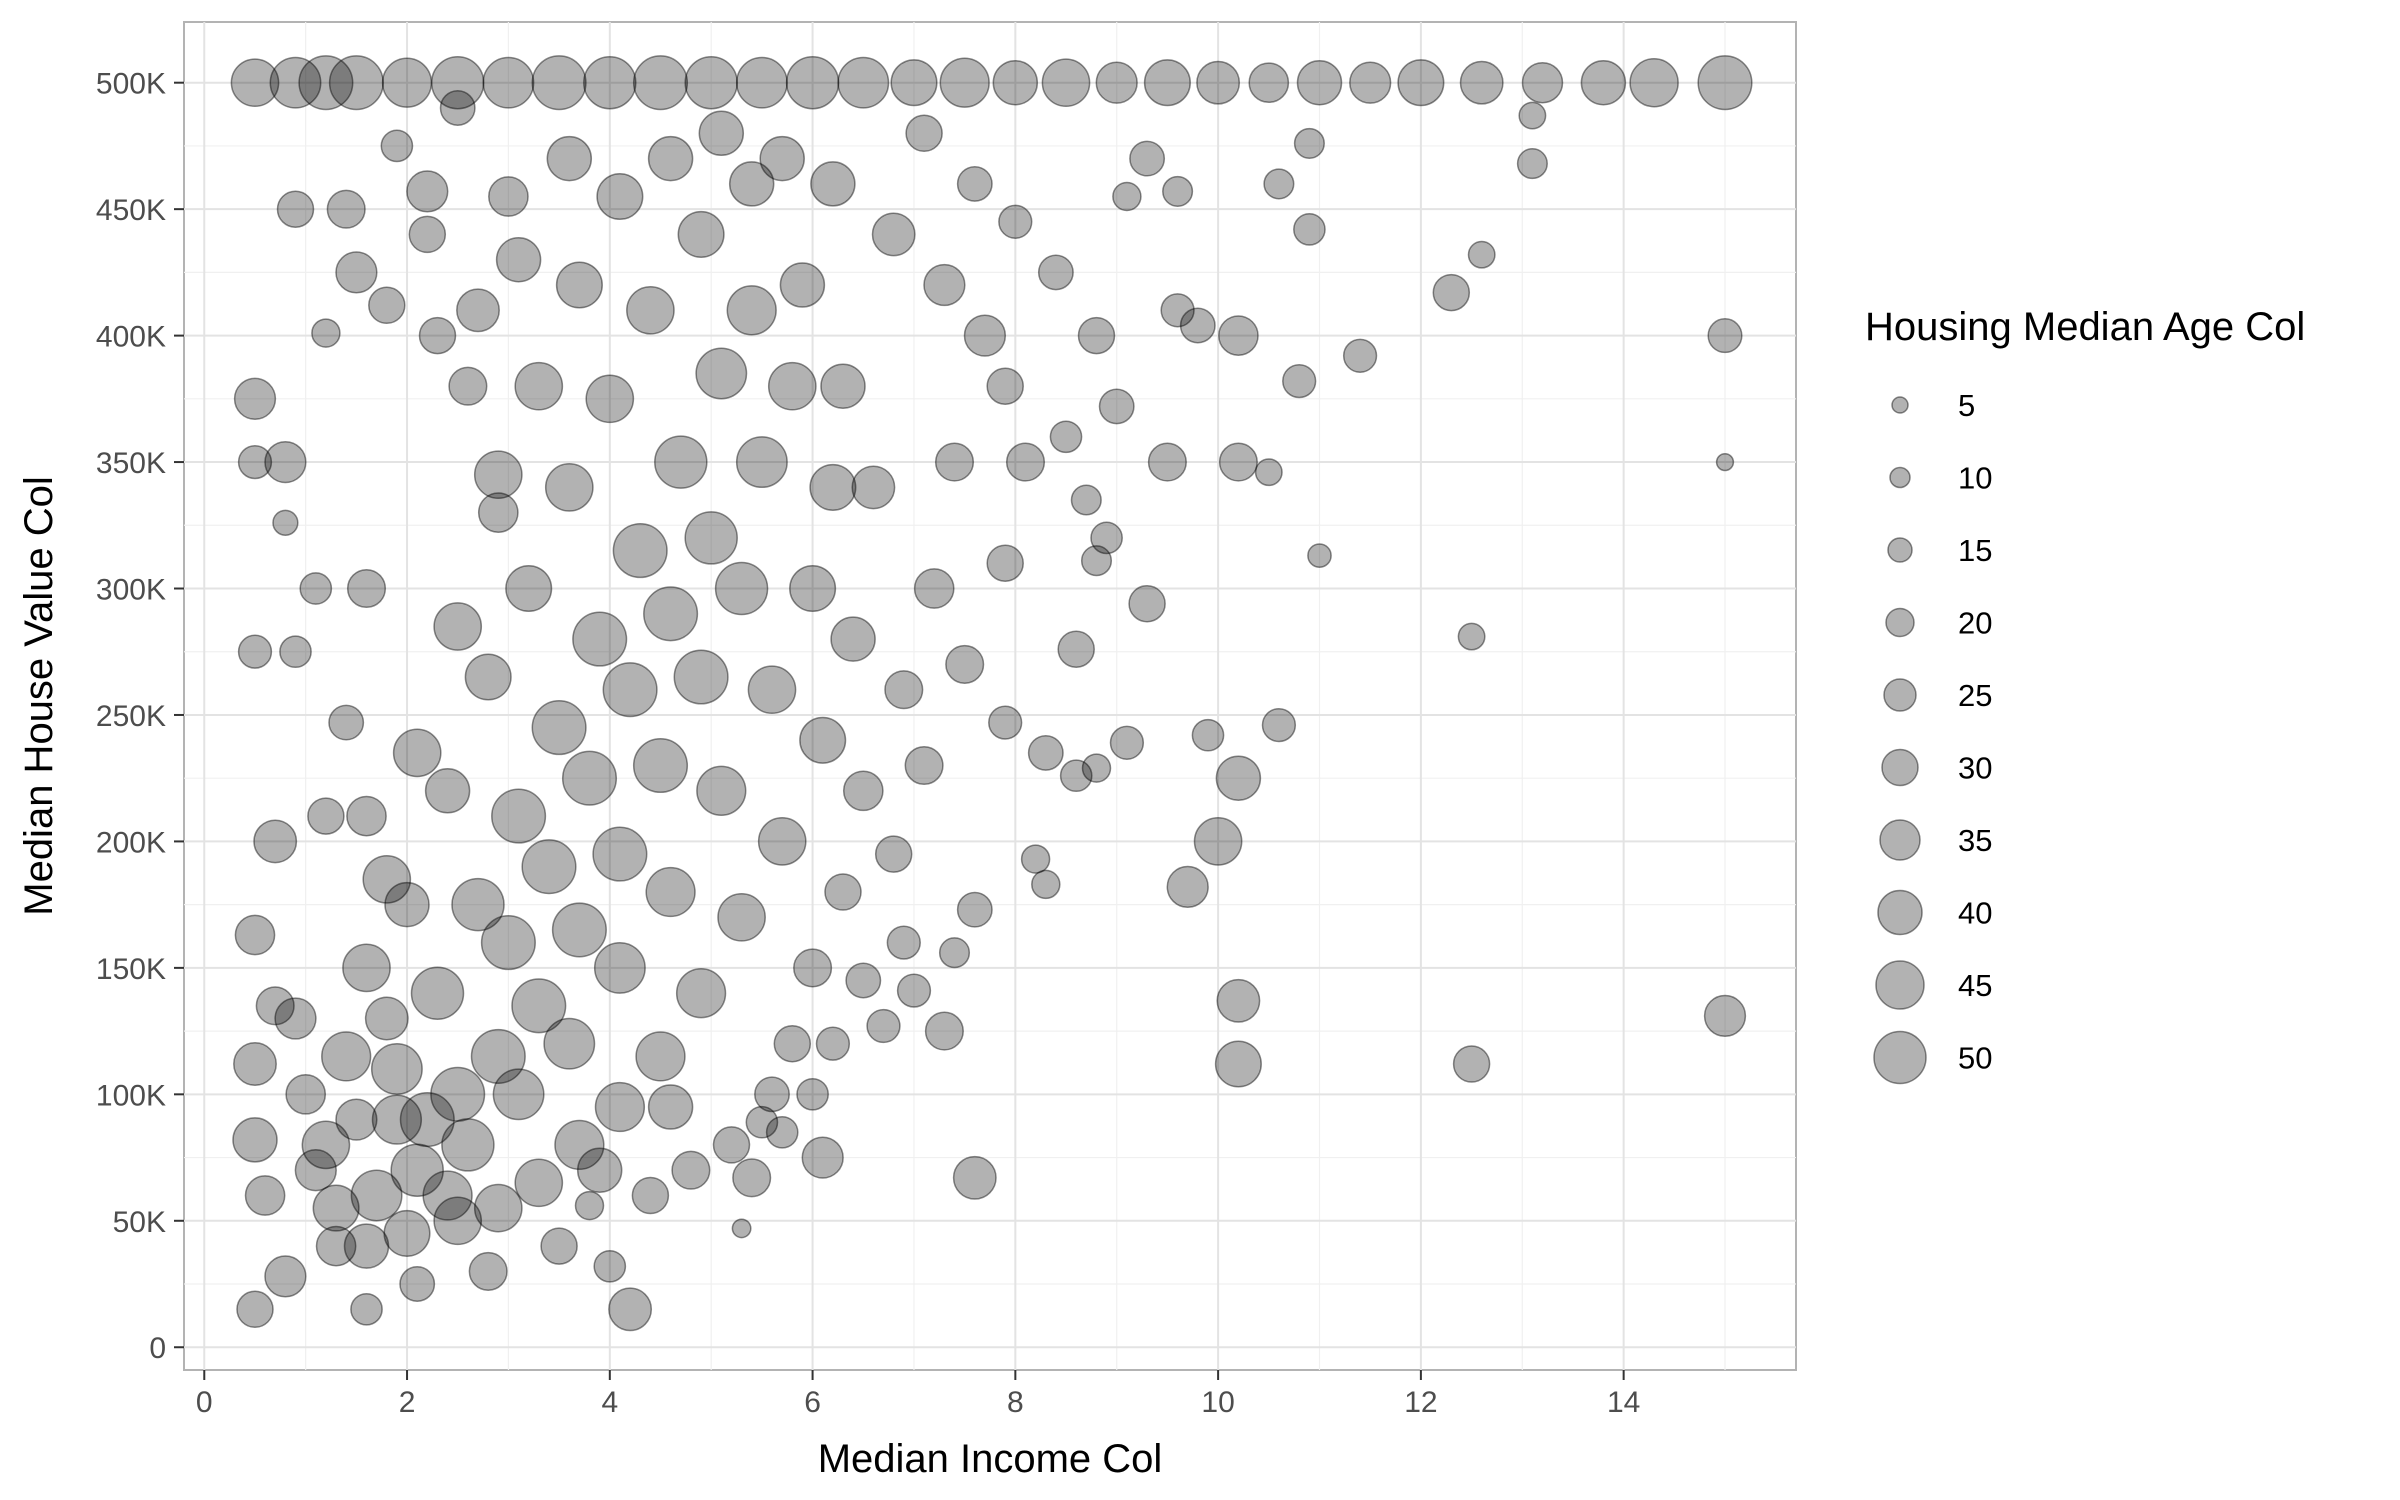 The height and width of the screenshot is (1500, 2400). What do you see at coordinates (1975, 1058) in the screenshot?
I see `legend-key-label: 50` at bounding box center [1975, 1058].